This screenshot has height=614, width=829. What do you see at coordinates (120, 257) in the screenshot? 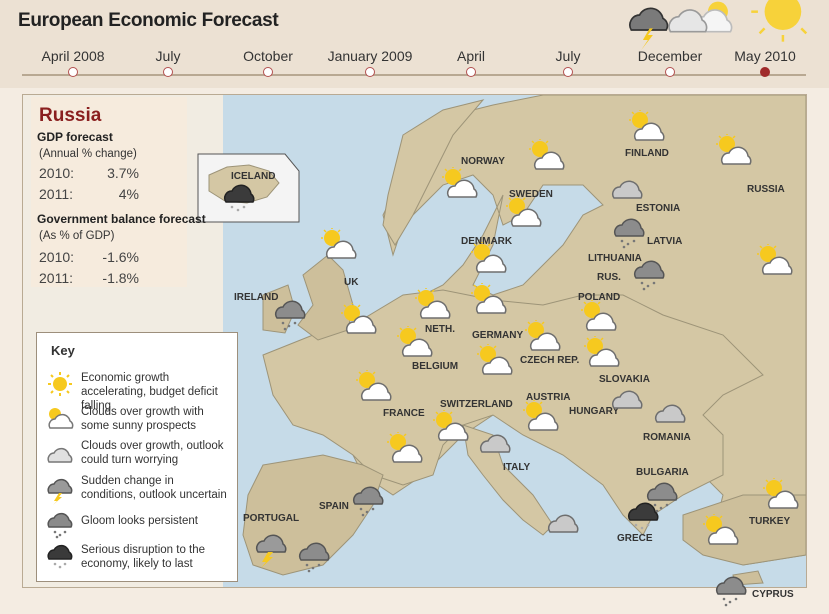
I see `gov-value: -1.6%` at bounding box center [120, 257].